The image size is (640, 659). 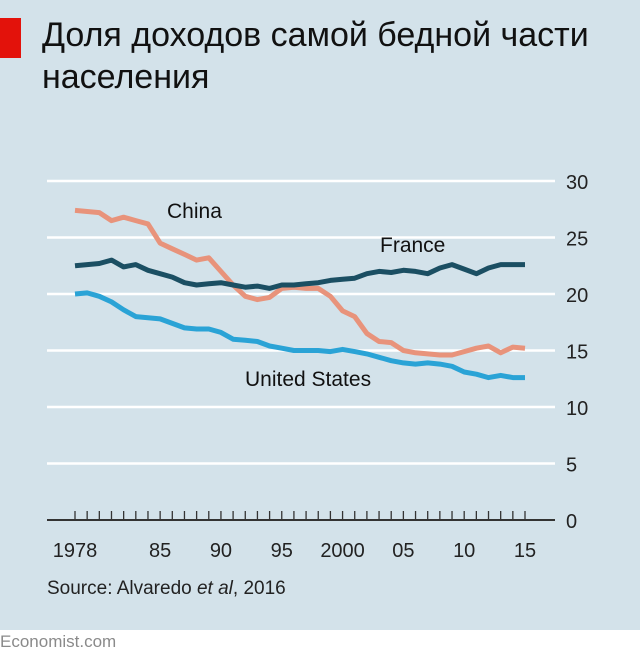 I want to click on x-tick-label: 95, so click(x=282, y=551).